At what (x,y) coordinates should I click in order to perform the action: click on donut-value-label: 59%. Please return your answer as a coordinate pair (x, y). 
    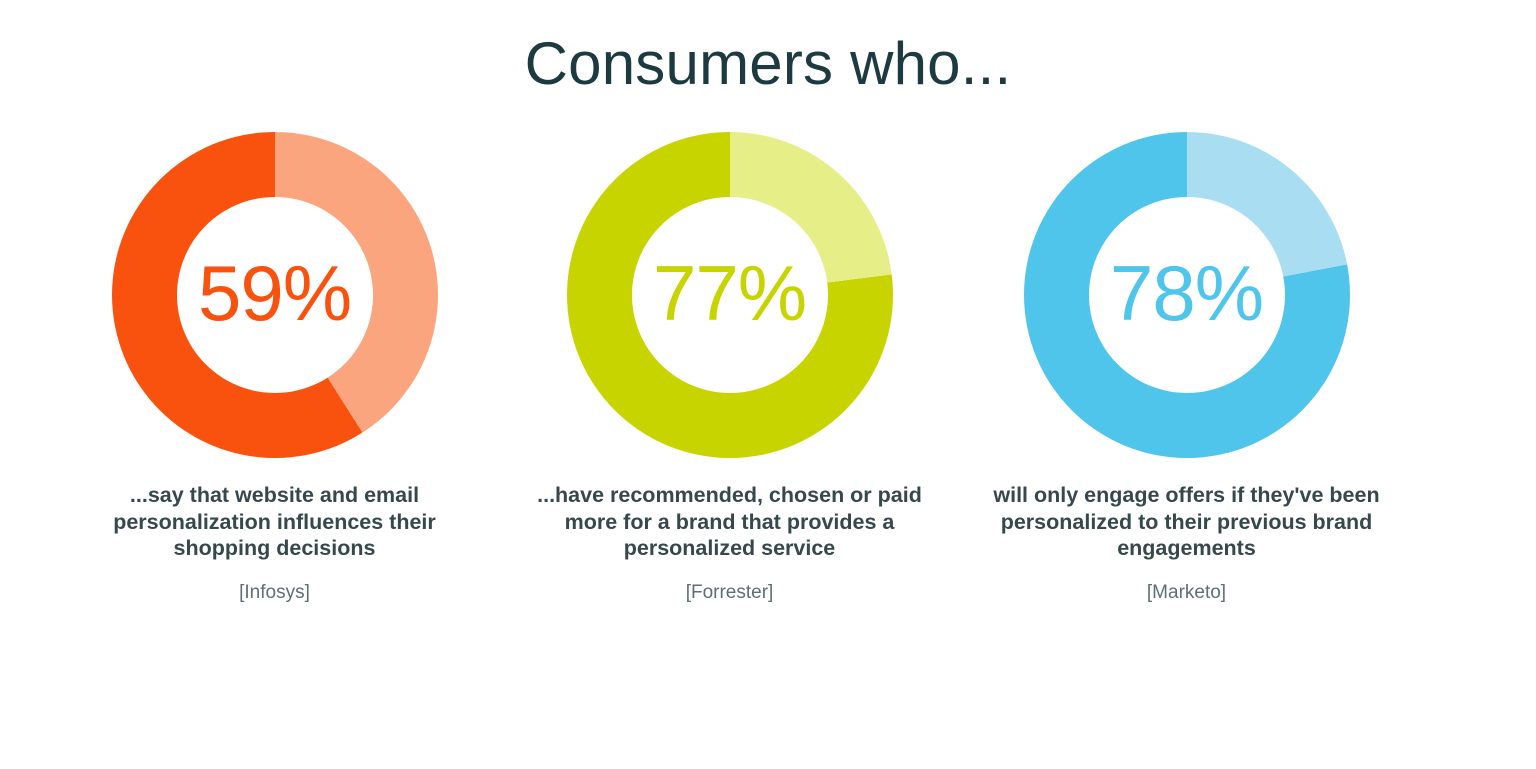
    Looking at the image, I should click on (274, 293).